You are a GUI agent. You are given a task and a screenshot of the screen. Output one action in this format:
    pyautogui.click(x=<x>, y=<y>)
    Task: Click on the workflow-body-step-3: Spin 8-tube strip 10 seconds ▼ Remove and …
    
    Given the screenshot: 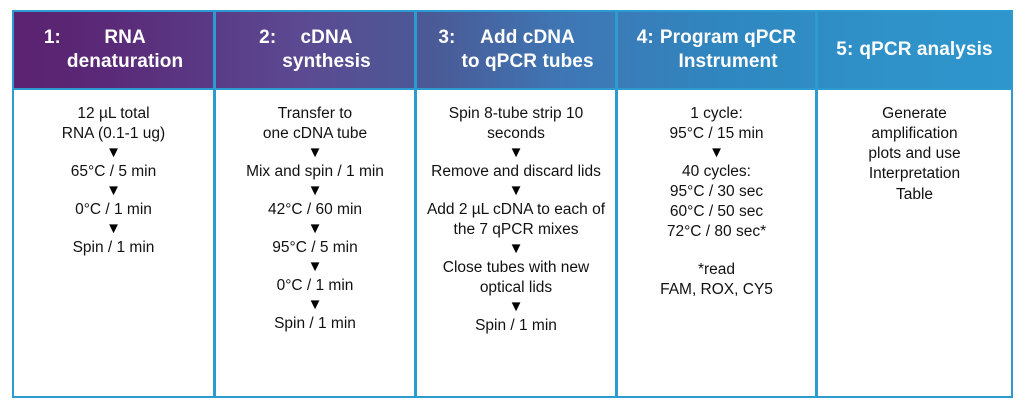 What is the action you would take?
    pyautogui.click(x=514, y=243)
    